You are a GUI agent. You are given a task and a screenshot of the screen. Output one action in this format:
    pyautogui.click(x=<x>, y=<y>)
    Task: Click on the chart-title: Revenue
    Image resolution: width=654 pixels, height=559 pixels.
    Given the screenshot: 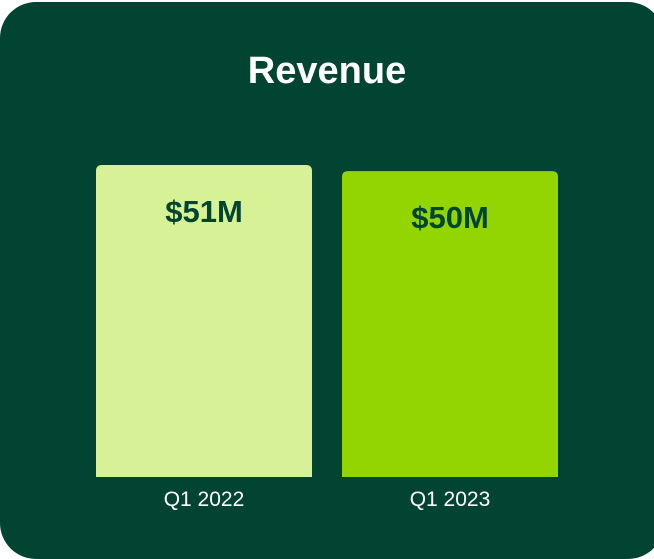 What is the action you would take?
    pyautogui.click(x=327, y=71)
    